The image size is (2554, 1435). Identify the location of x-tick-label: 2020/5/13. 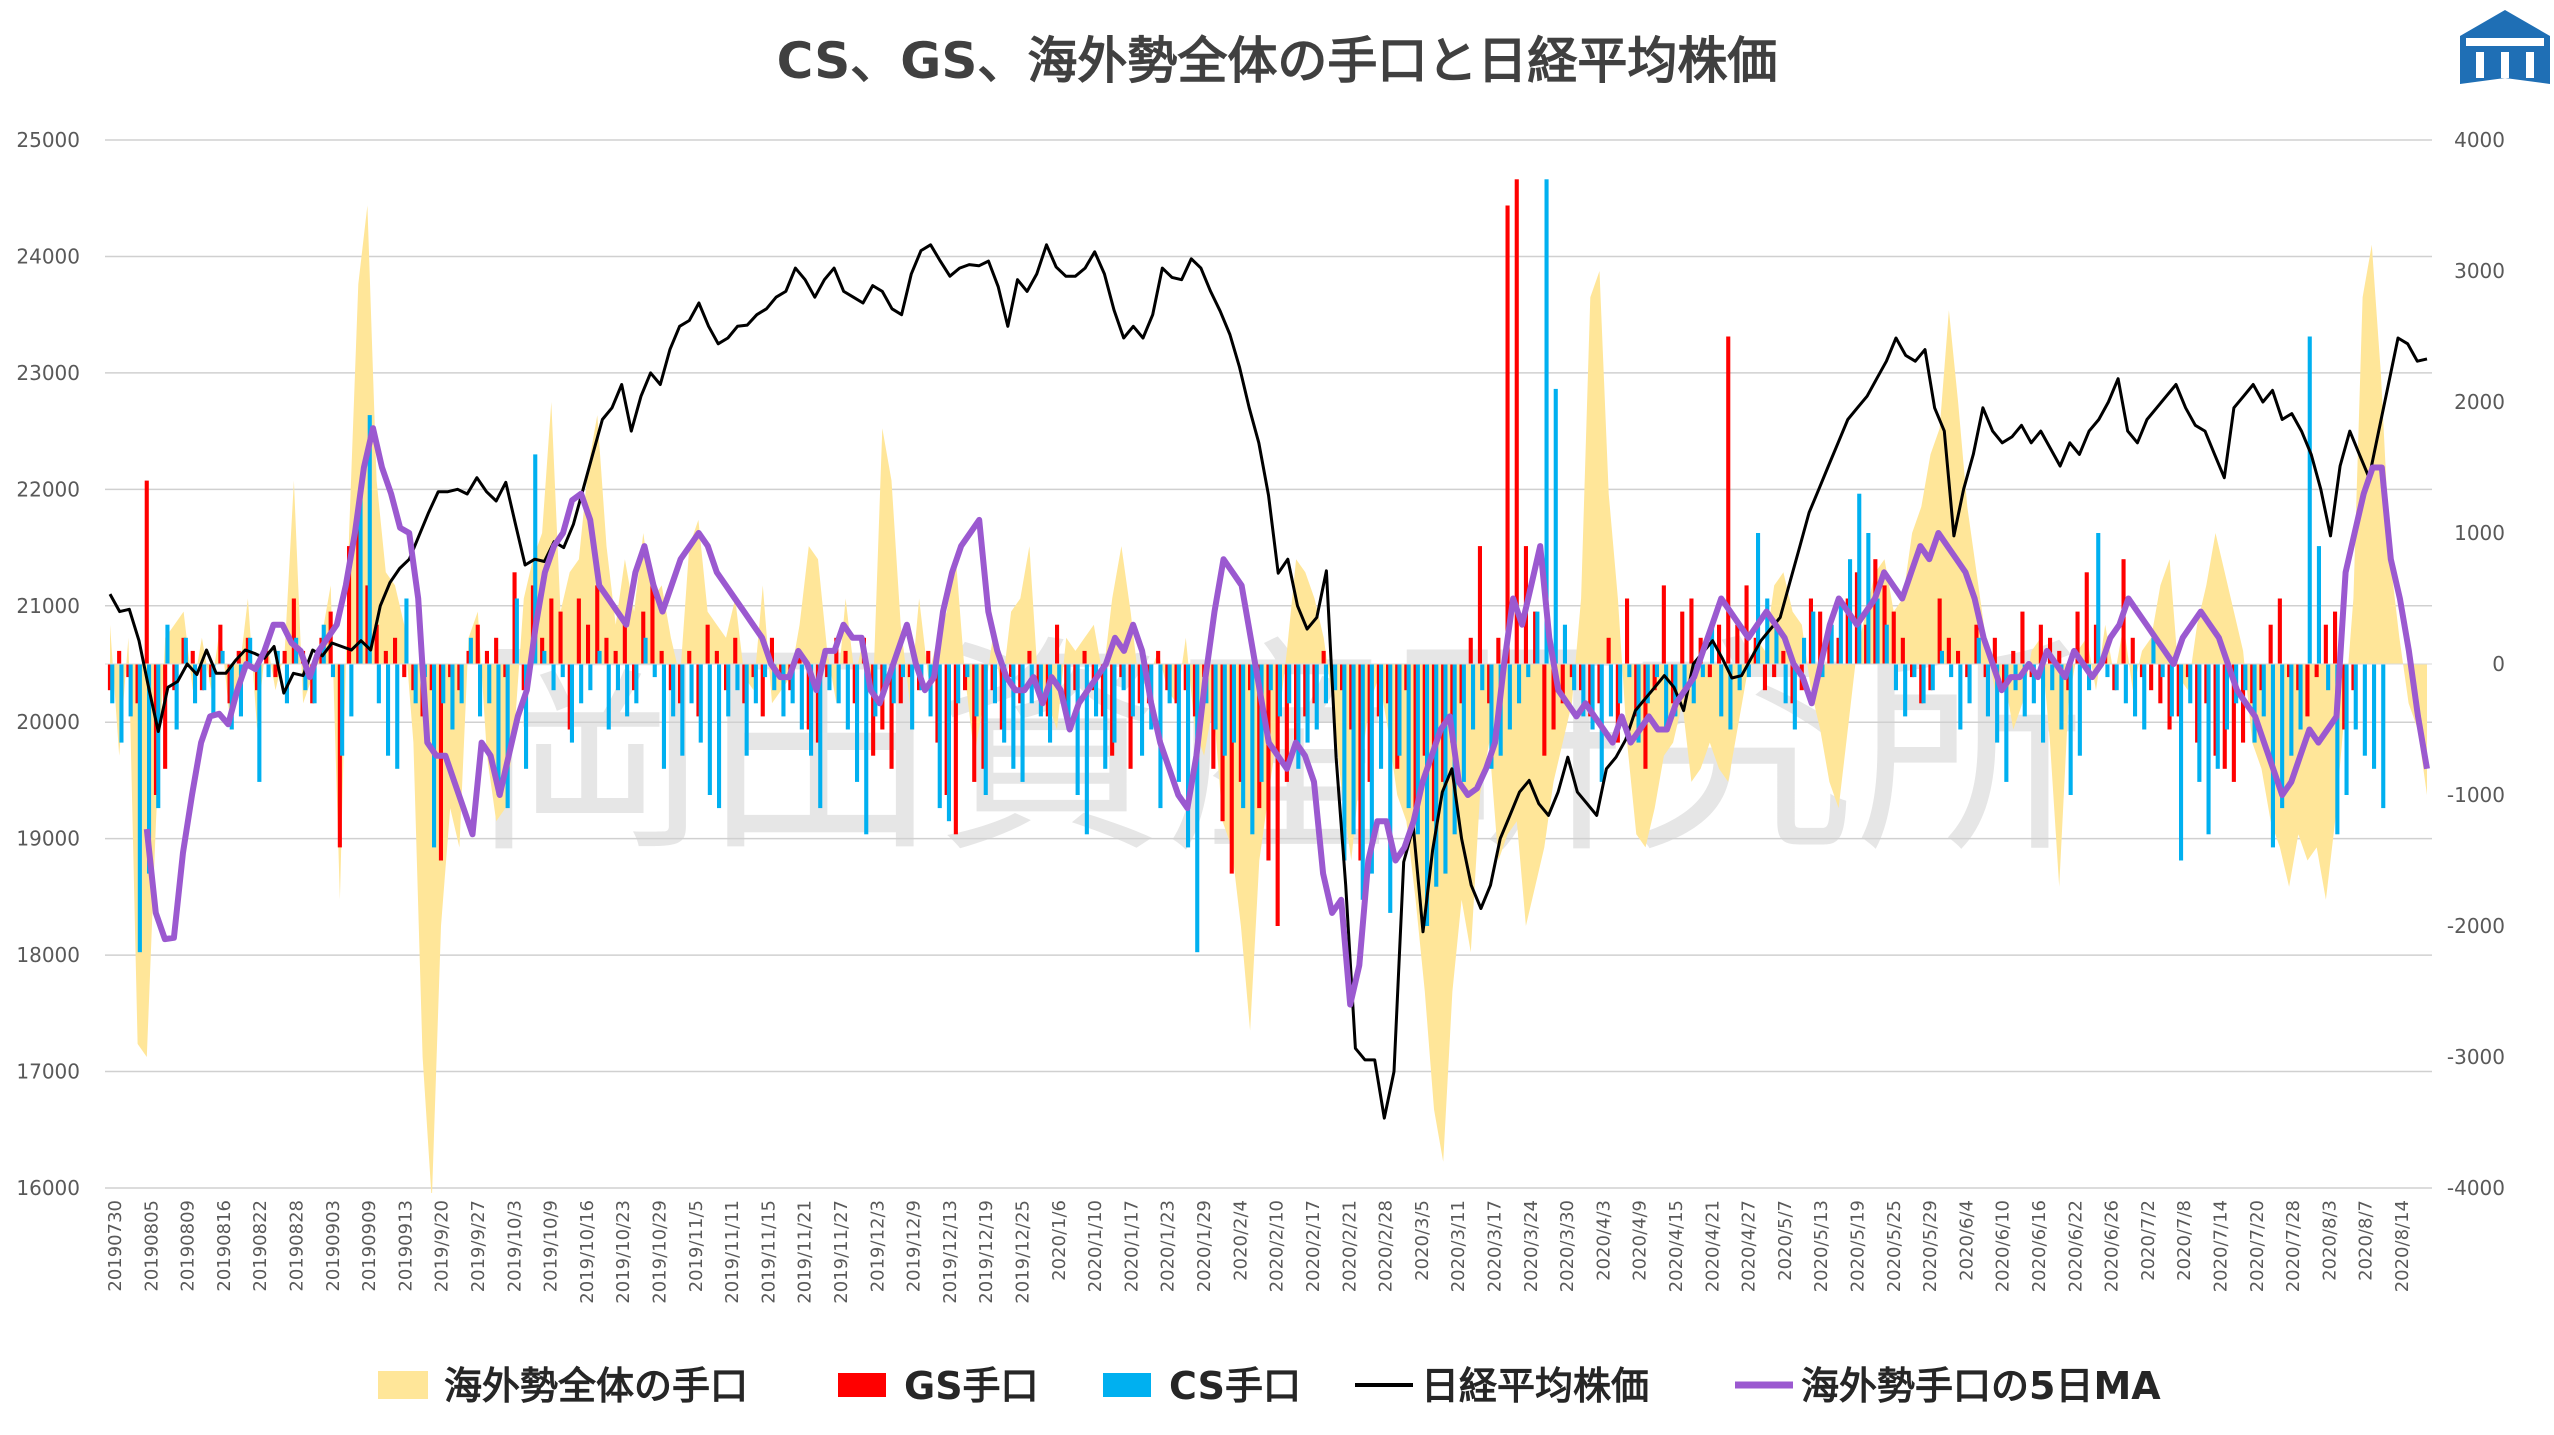
(1821, 1246).